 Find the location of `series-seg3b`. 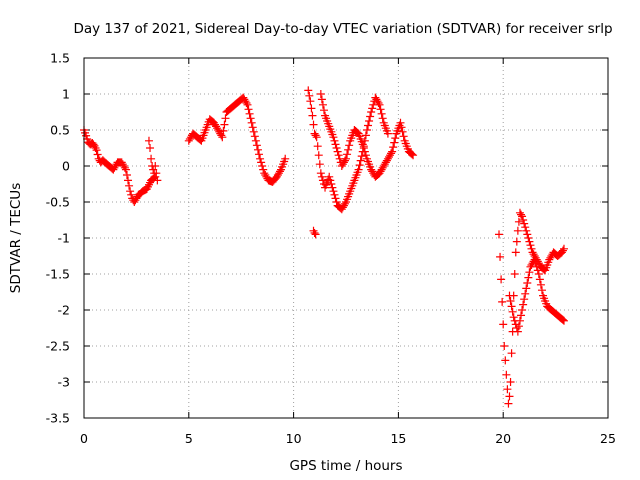

series-seg3b is located at coordinates (367, 135).